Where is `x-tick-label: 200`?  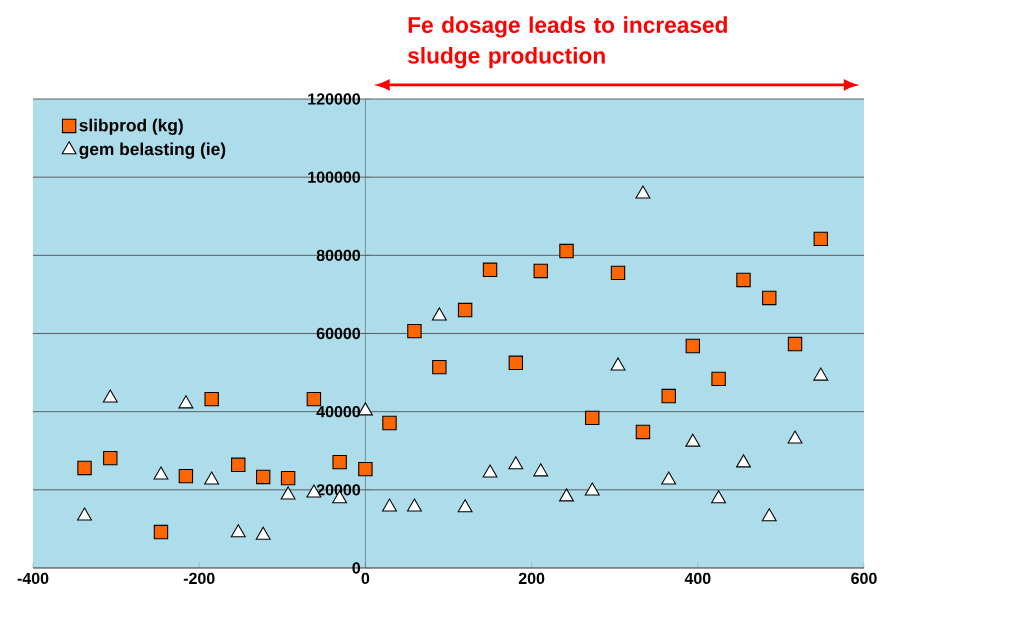
x-tick-label: 200 is located at coordinates (531, 578).